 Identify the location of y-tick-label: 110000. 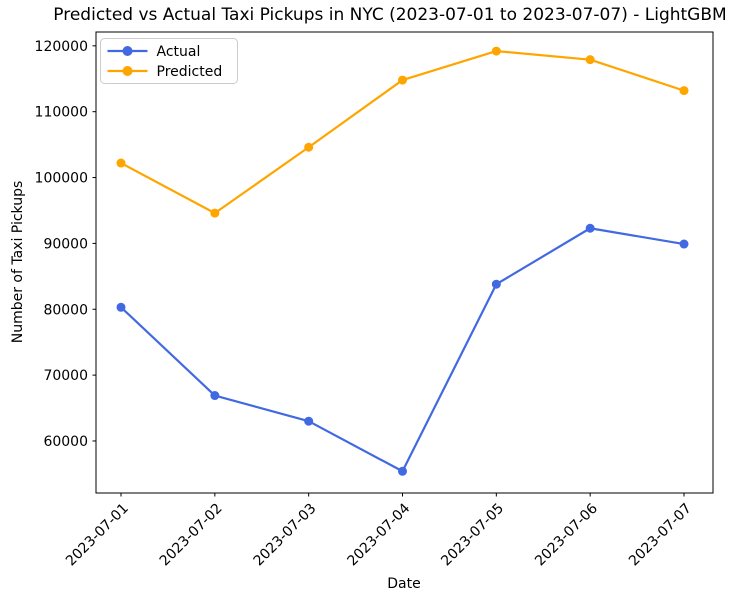
(61, 113).